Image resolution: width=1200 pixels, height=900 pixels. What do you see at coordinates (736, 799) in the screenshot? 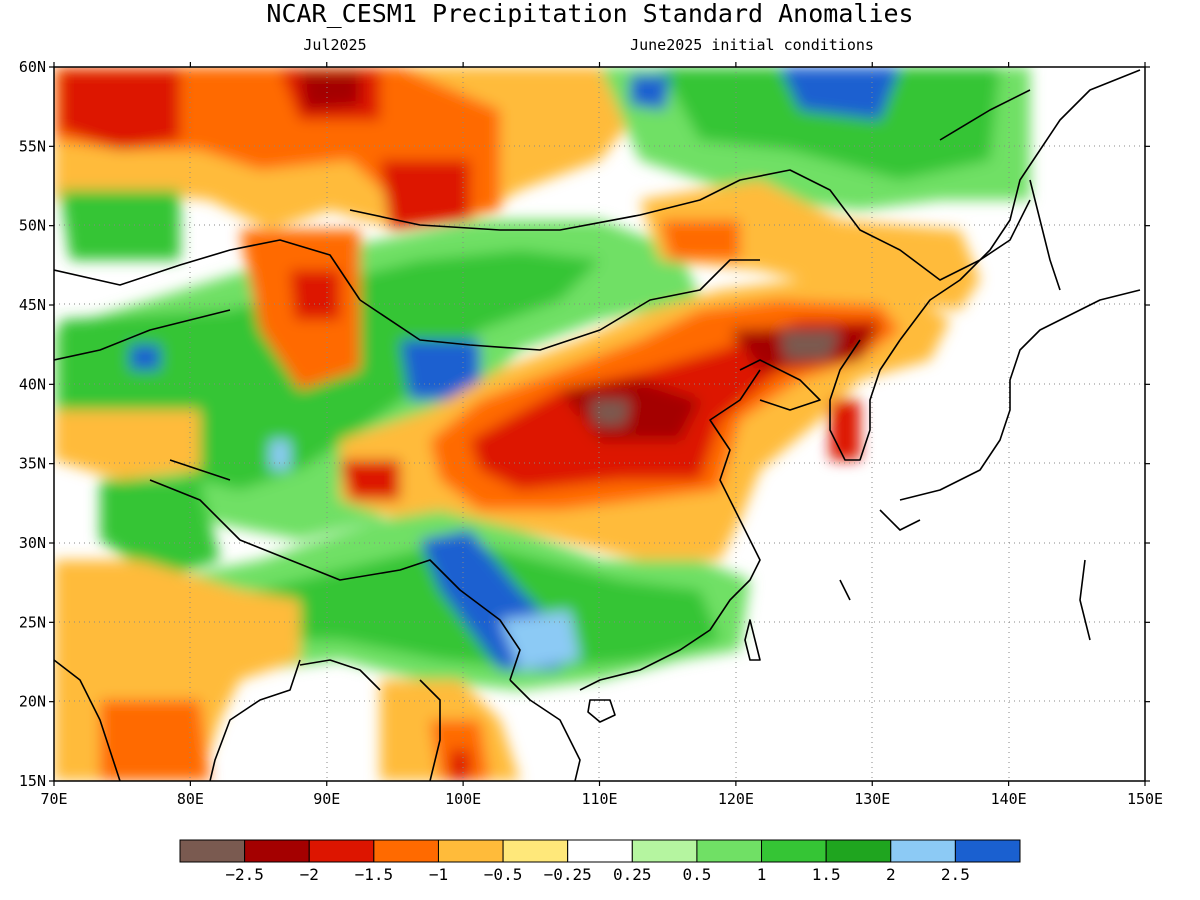
I see `lon-tick-label: 120E` at bounding box center [736, 799].